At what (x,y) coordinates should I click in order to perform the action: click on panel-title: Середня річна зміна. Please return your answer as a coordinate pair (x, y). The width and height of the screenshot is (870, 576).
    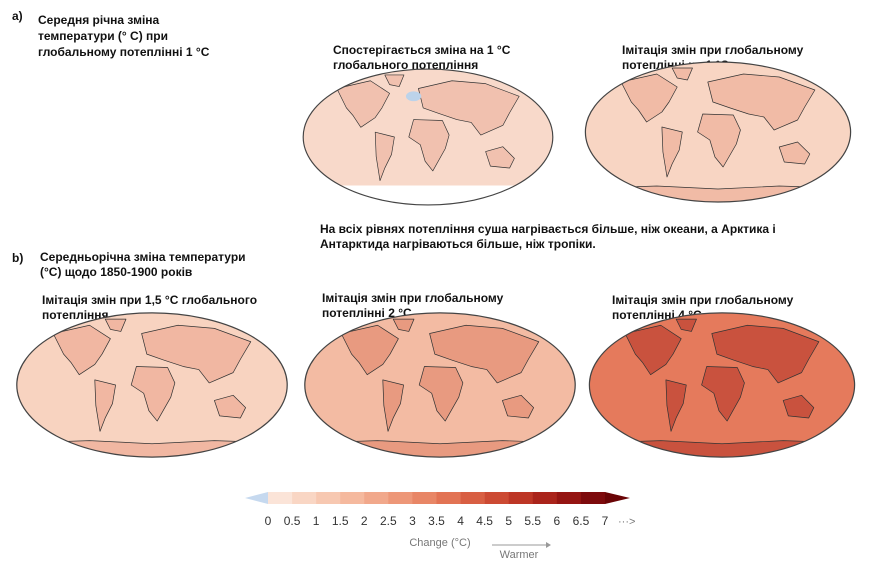
    Looking at the image, I should click on (99, 20).